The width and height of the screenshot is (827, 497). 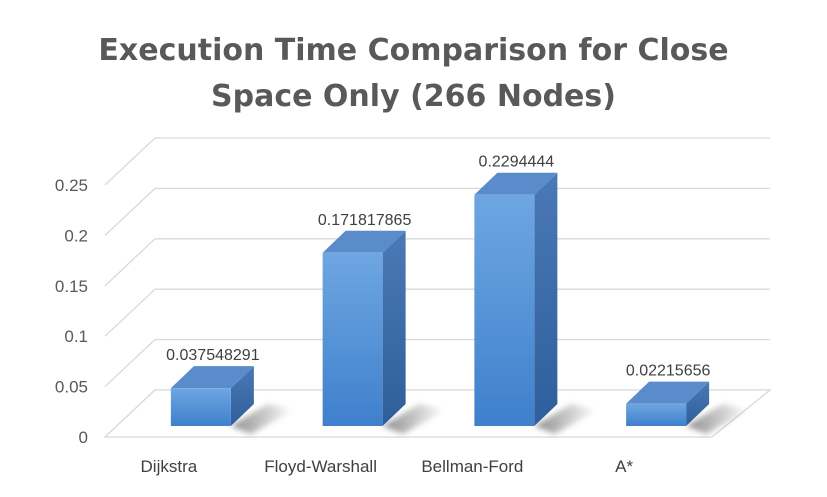 I want to click on y-axis-ticks: 0 0.05 0.1 0.15 0.2 0.25, so click(x=71, y=311).